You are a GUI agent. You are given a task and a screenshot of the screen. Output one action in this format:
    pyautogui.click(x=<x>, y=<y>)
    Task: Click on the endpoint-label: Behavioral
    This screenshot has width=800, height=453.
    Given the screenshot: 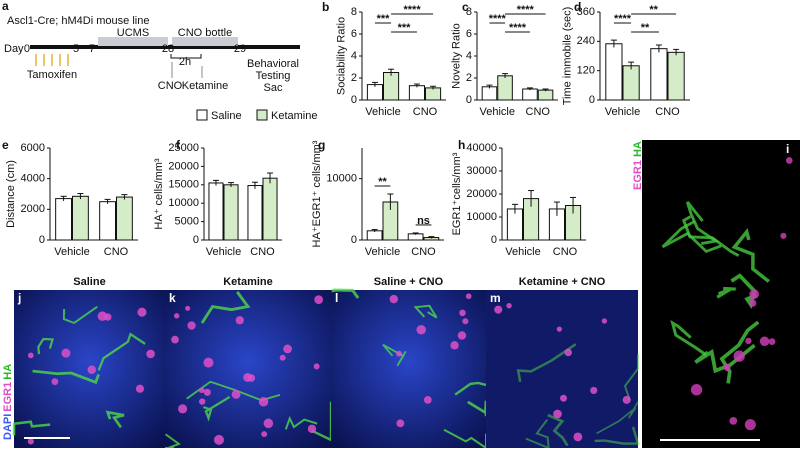 What is the action you would take?
    pyautogui.click(x=273, y=64)
    